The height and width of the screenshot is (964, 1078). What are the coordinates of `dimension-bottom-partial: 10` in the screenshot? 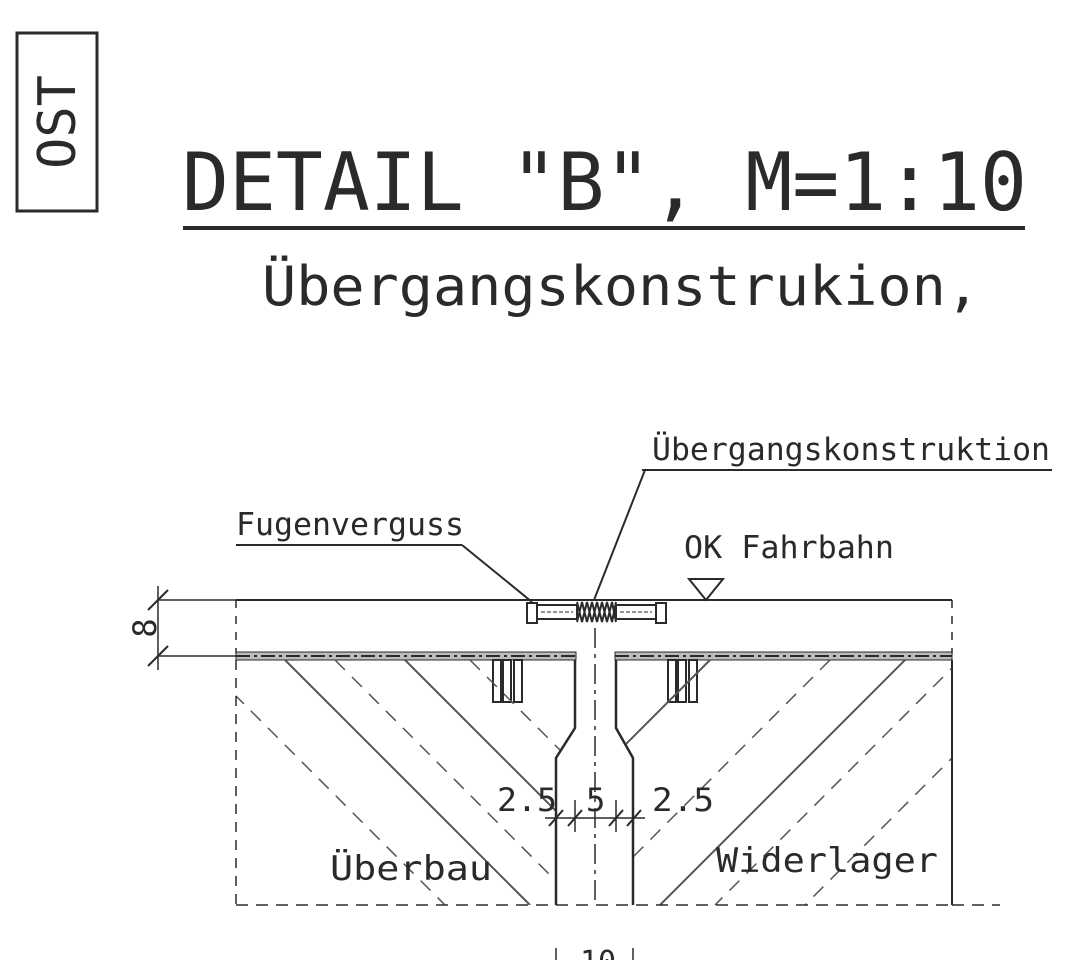 It's located at (594, 954).